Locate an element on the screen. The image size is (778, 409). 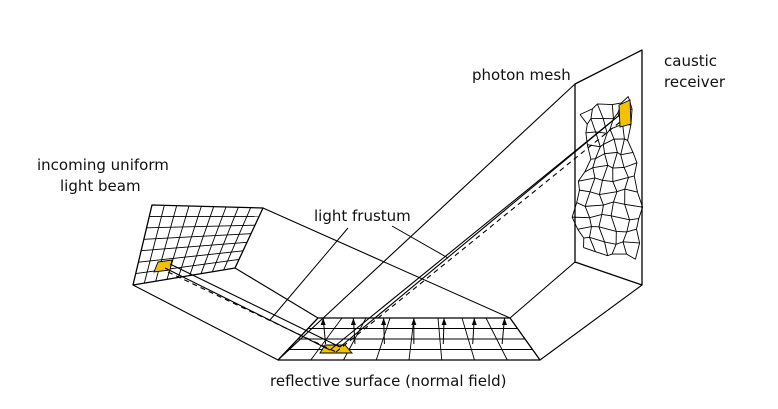
reflective-surface-plane is located at coordinates (409, 339).